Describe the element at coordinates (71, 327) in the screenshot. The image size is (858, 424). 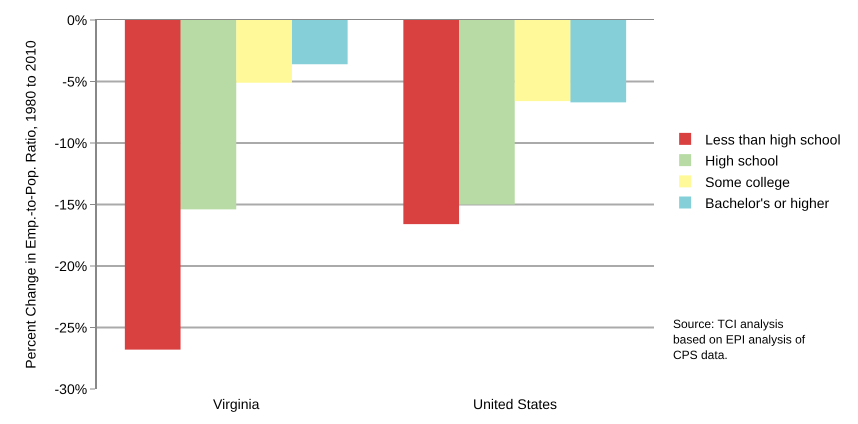
I see `y-tick-label: -25%` at that location.